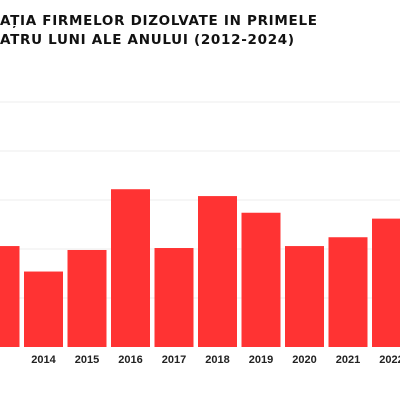 Image resolution: width=400 pixels, height=400 pixels. Describe the element at coordinates (87, 298) in the screenshot. I see `bar-2015` at that location.